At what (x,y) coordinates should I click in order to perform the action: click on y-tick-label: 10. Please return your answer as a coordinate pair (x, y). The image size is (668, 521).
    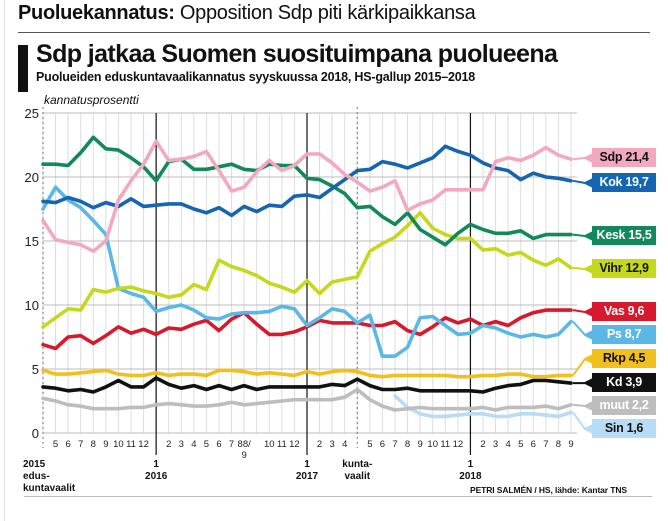
    Looking at the image, I should click on (32, 305).